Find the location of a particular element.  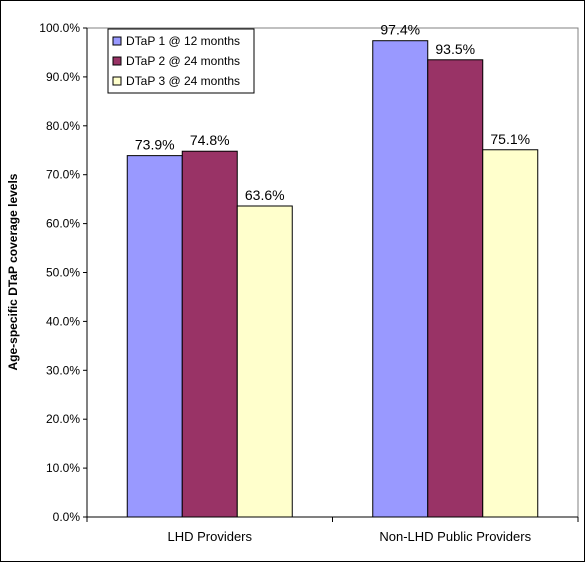

y-tick-label: 50.0% is located at coordinates (63, 273).